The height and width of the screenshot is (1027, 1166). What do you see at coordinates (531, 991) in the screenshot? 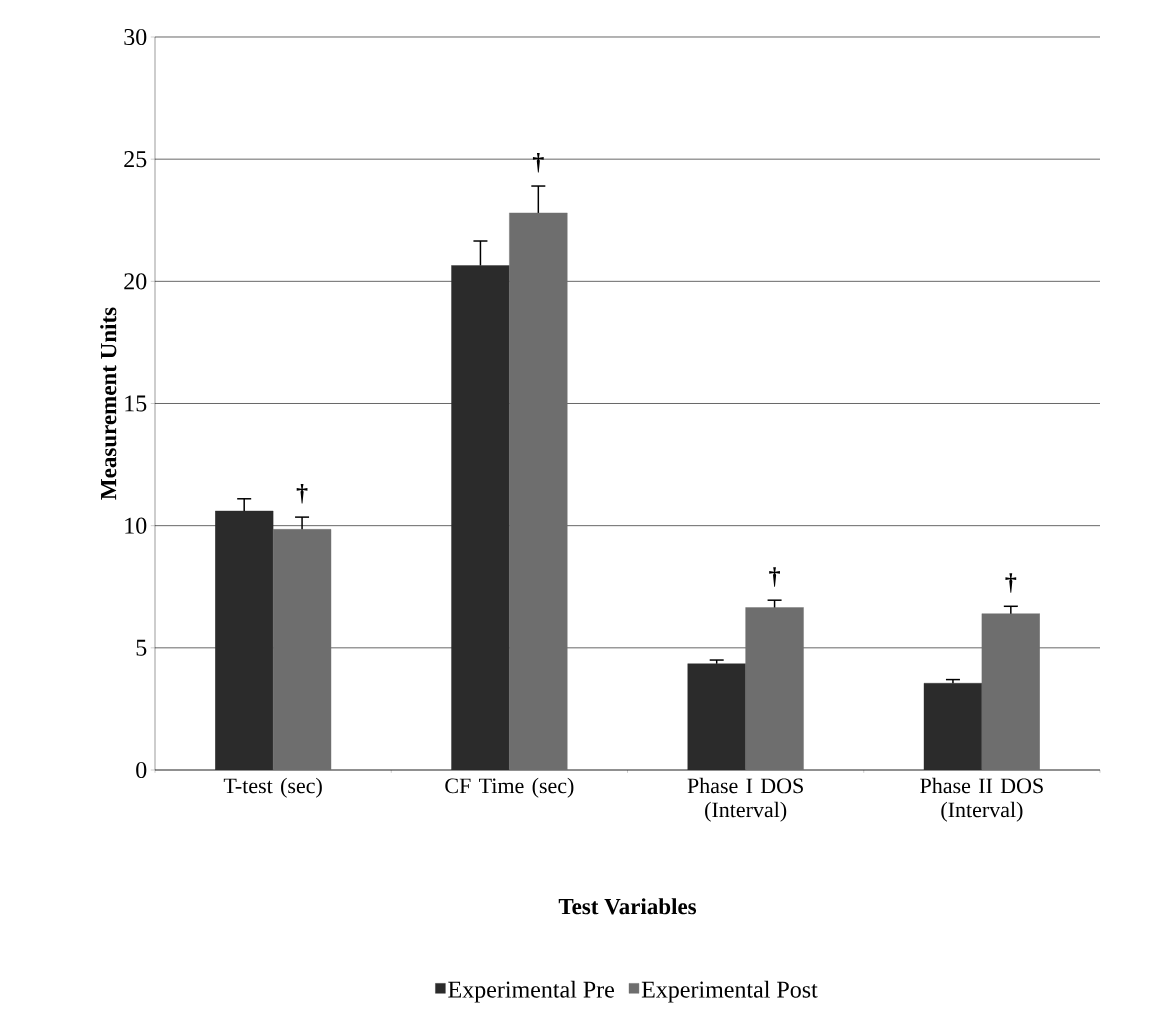
I see `legend-label: Experimental Pre` at bounding box center [531, 991].